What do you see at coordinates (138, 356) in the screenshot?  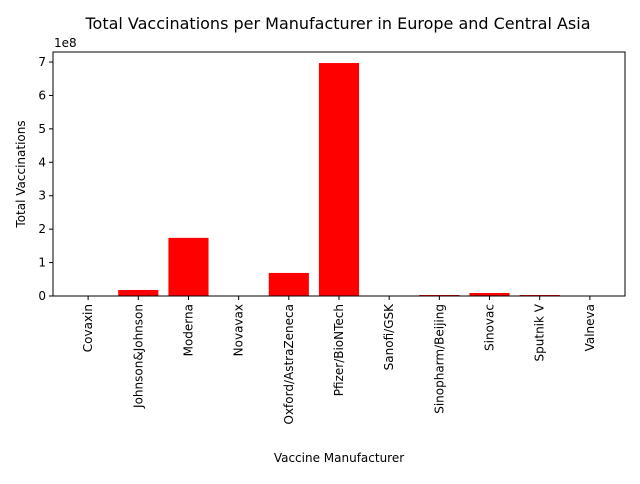 I see `x-tick-label: Johnson&Johnson` at bounding box center [138, 356].